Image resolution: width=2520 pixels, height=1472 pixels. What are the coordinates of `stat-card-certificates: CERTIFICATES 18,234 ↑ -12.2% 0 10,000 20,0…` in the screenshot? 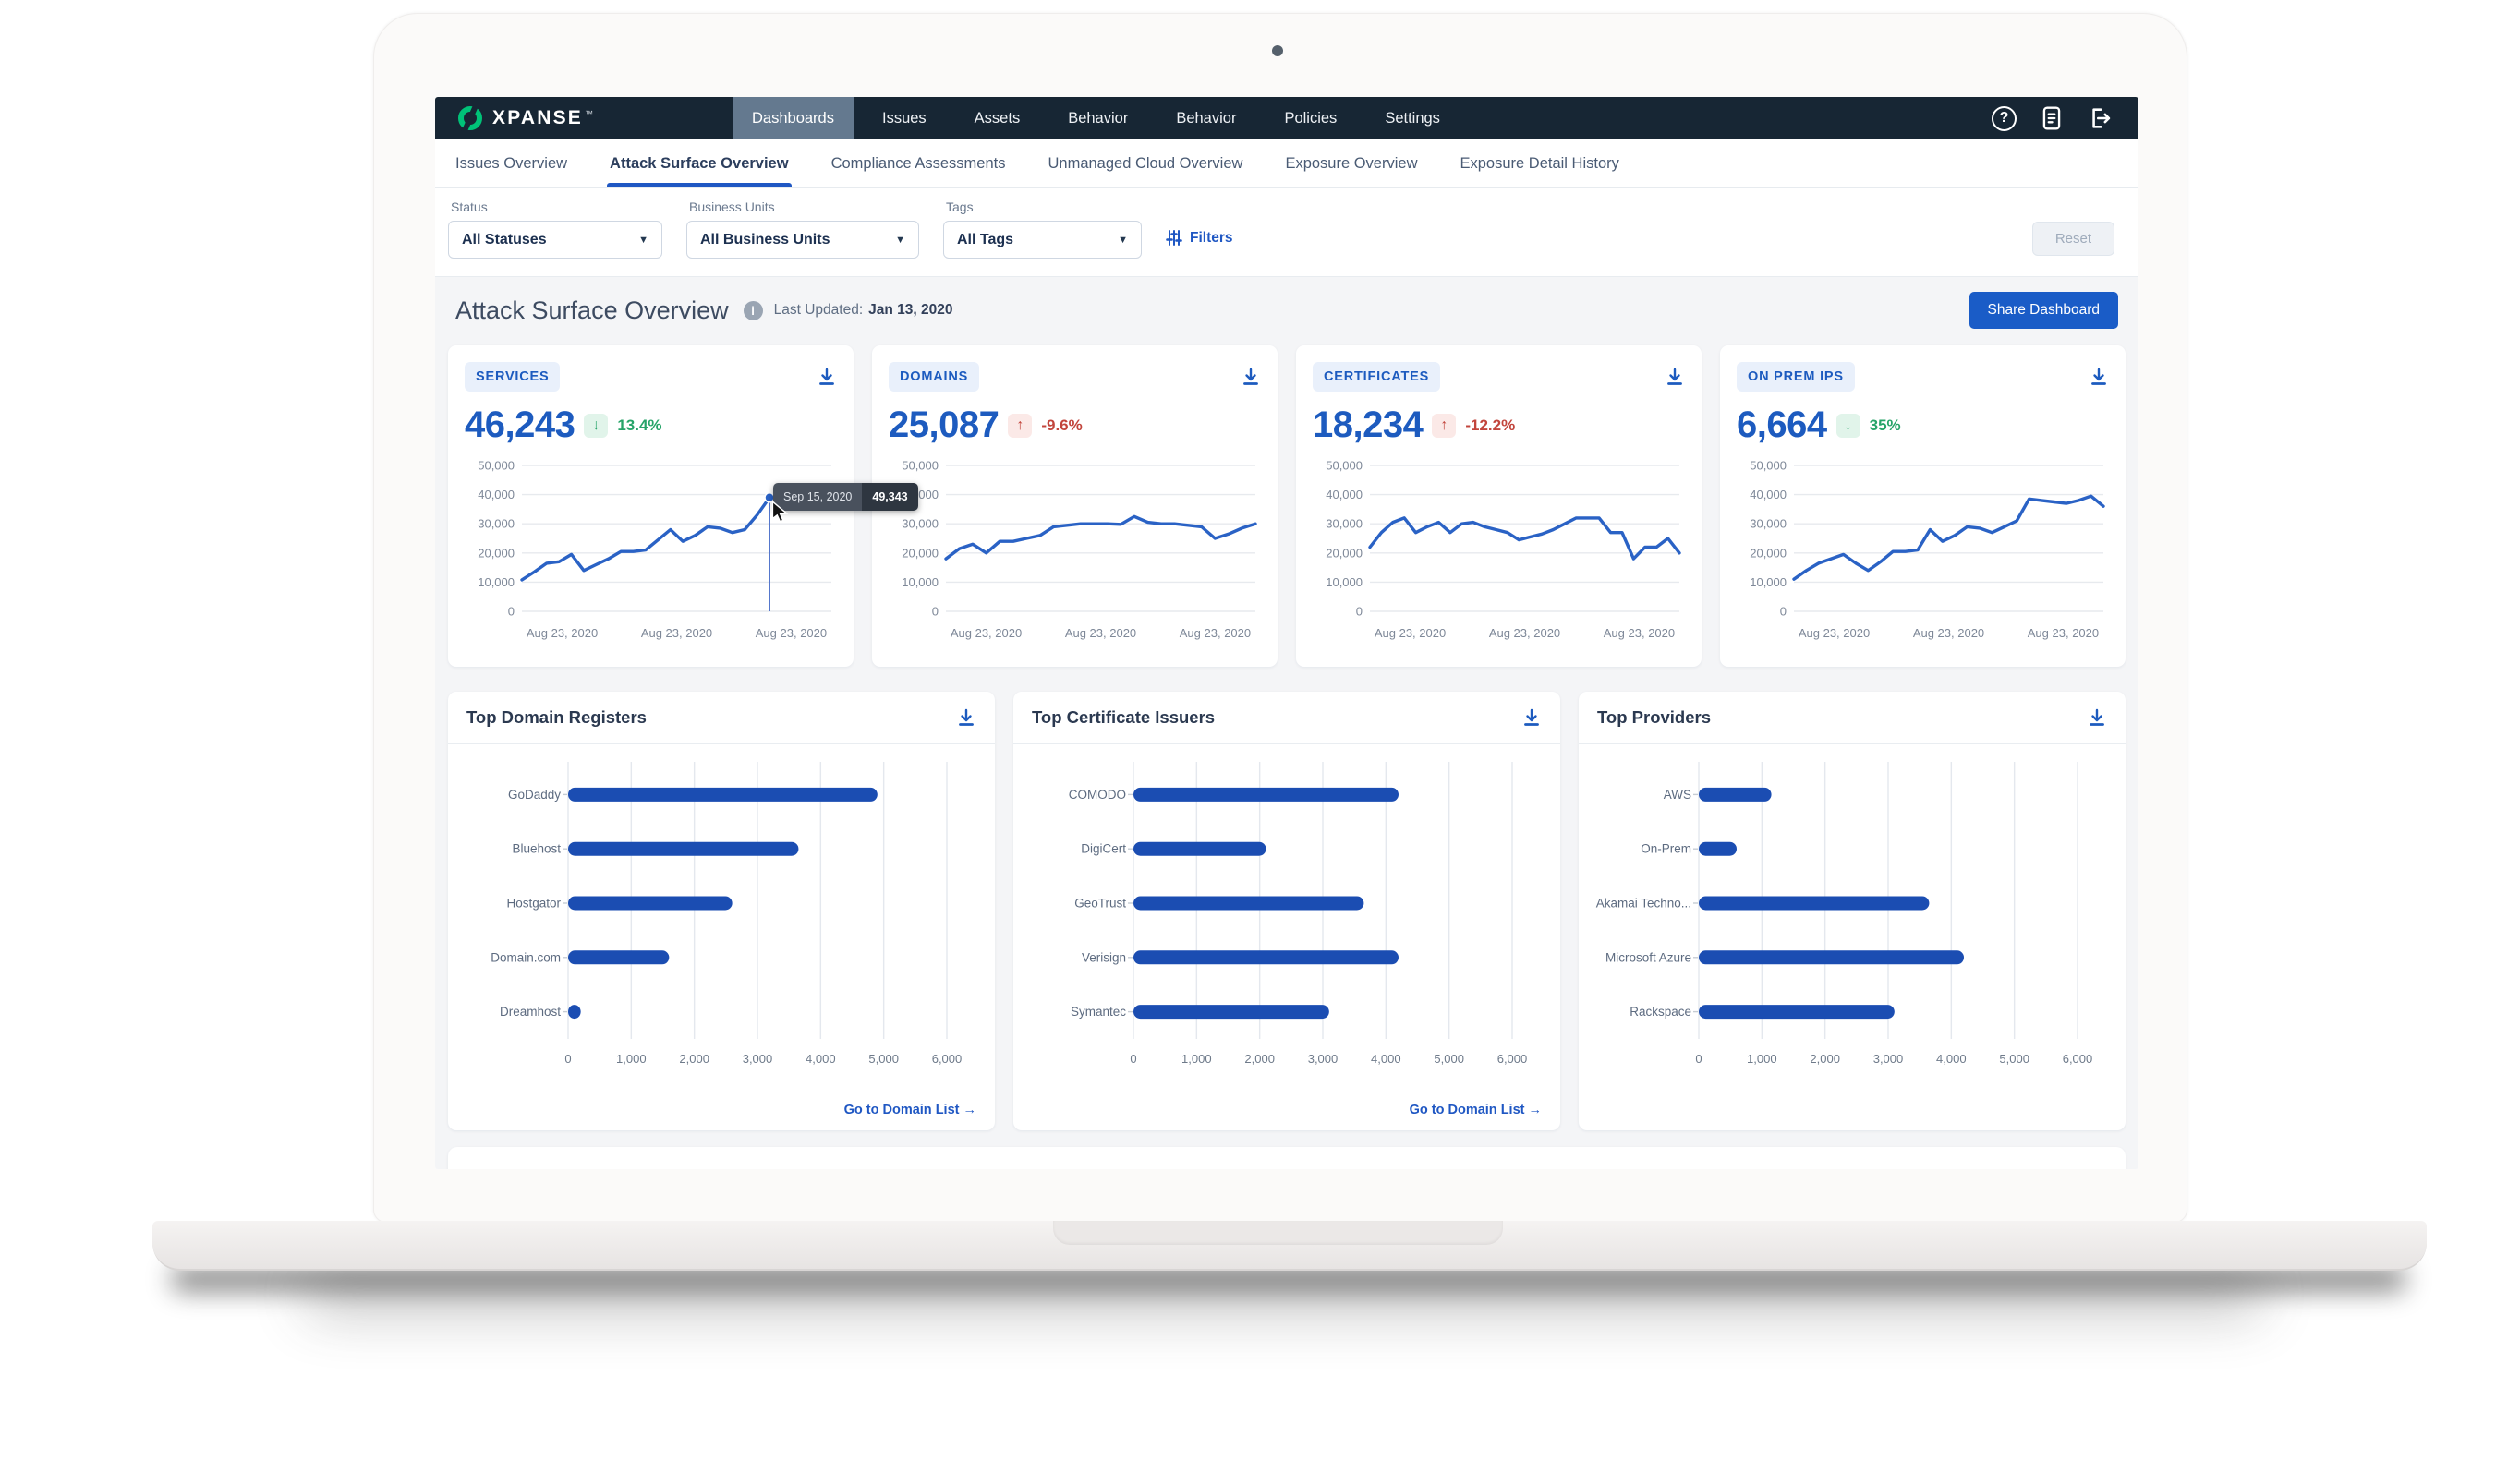 It's located at (1499, 506).